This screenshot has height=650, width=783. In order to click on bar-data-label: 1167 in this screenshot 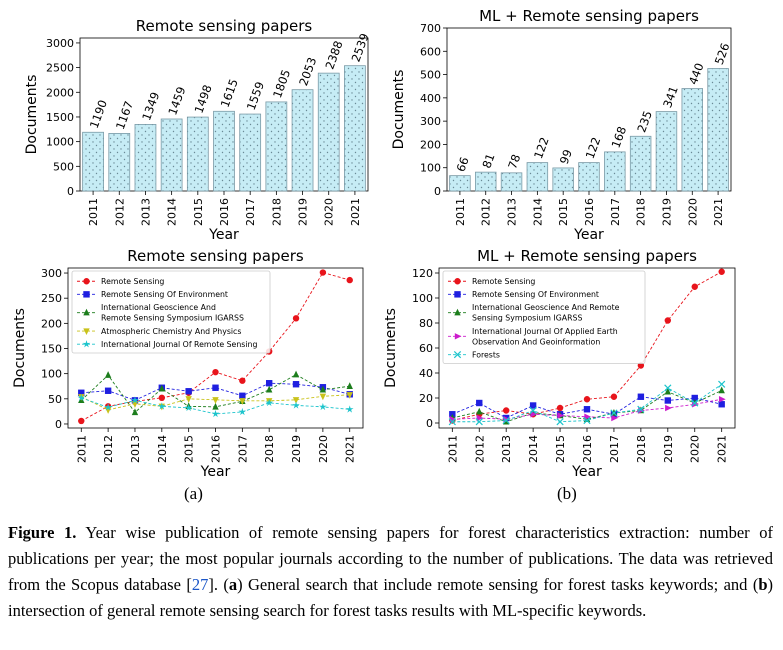, I will do `click(124, 115)`.